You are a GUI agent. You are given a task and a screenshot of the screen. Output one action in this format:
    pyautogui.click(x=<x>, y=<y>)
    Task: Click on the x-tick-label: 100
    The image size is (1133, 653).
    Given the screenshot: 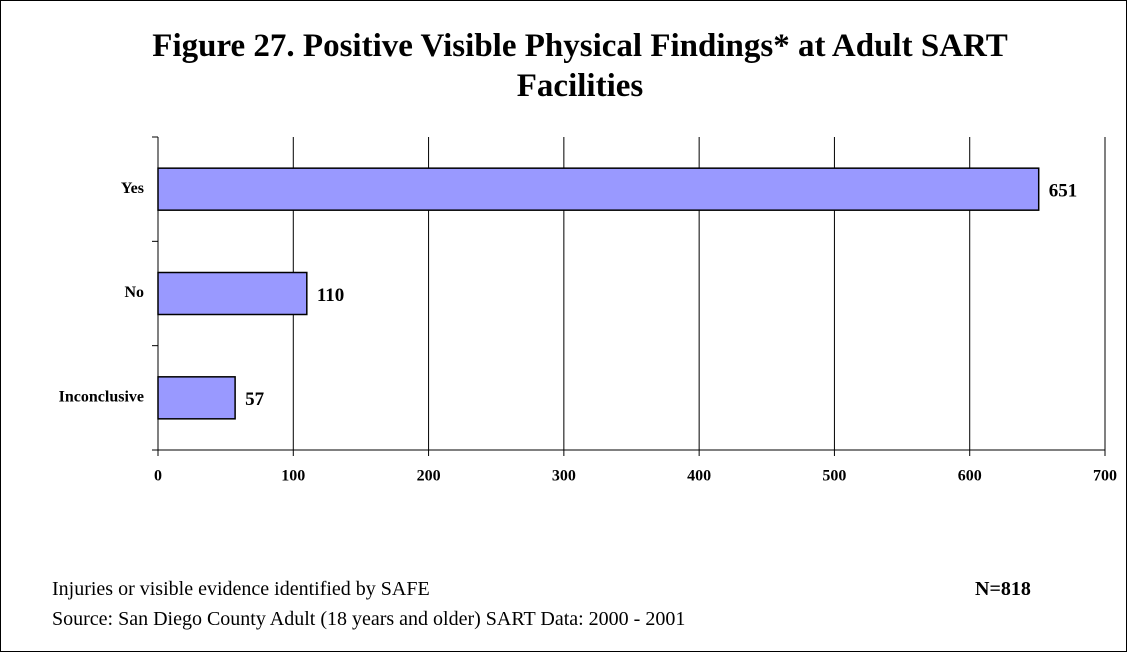 What is the action you would take?
    pyautogui.click(x=293, y=476)
    